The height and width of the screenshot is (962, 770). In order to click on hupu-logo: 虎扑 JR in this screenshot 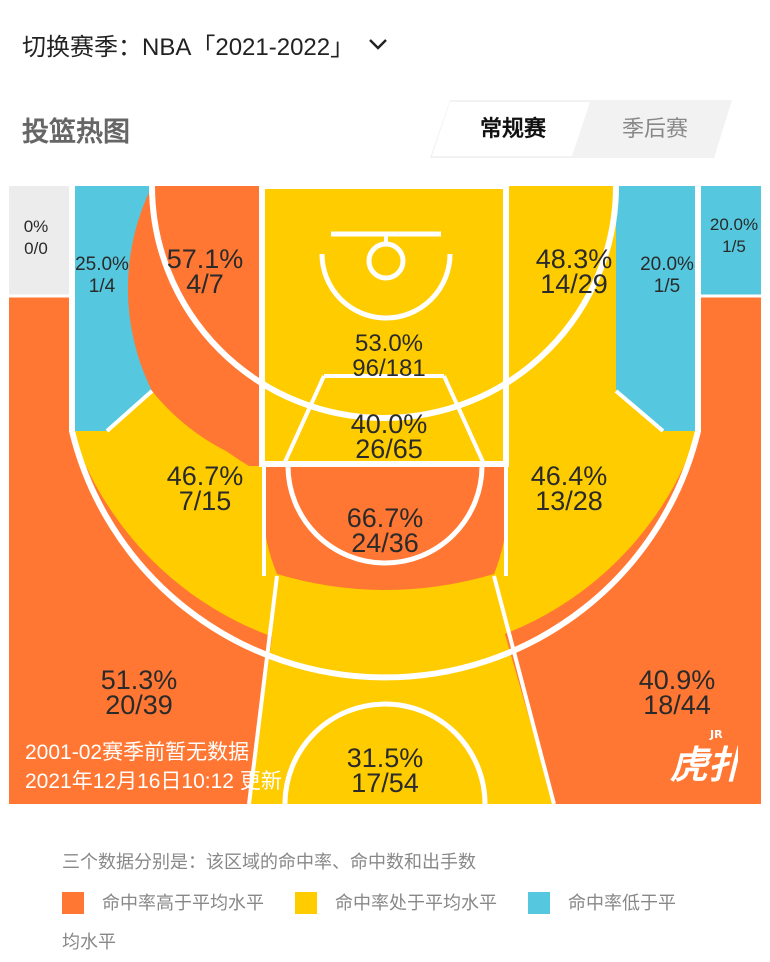, I will do `click(704, 757)`.